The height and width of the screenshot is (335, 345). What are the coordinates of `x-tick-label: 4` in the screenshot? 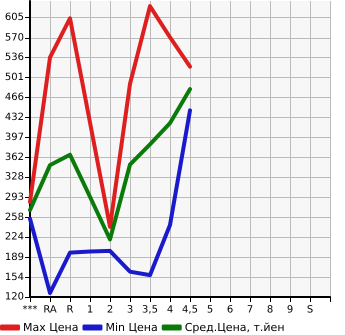 It's located at (170, 310).